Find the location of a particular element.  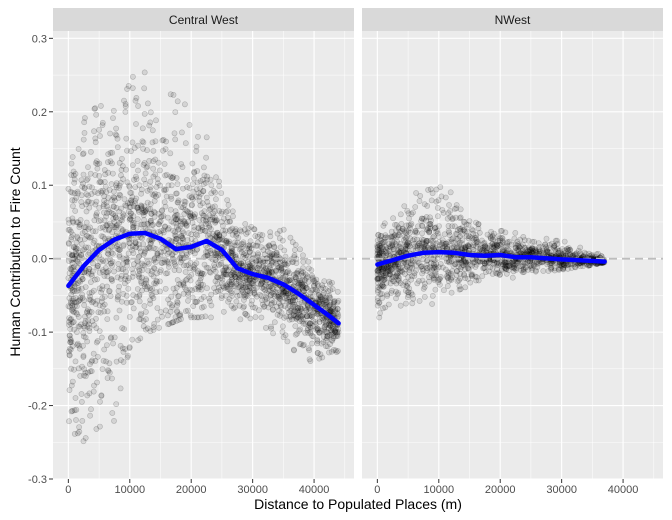

x-tick-label: 10000 is located at coordinates (129, 490).